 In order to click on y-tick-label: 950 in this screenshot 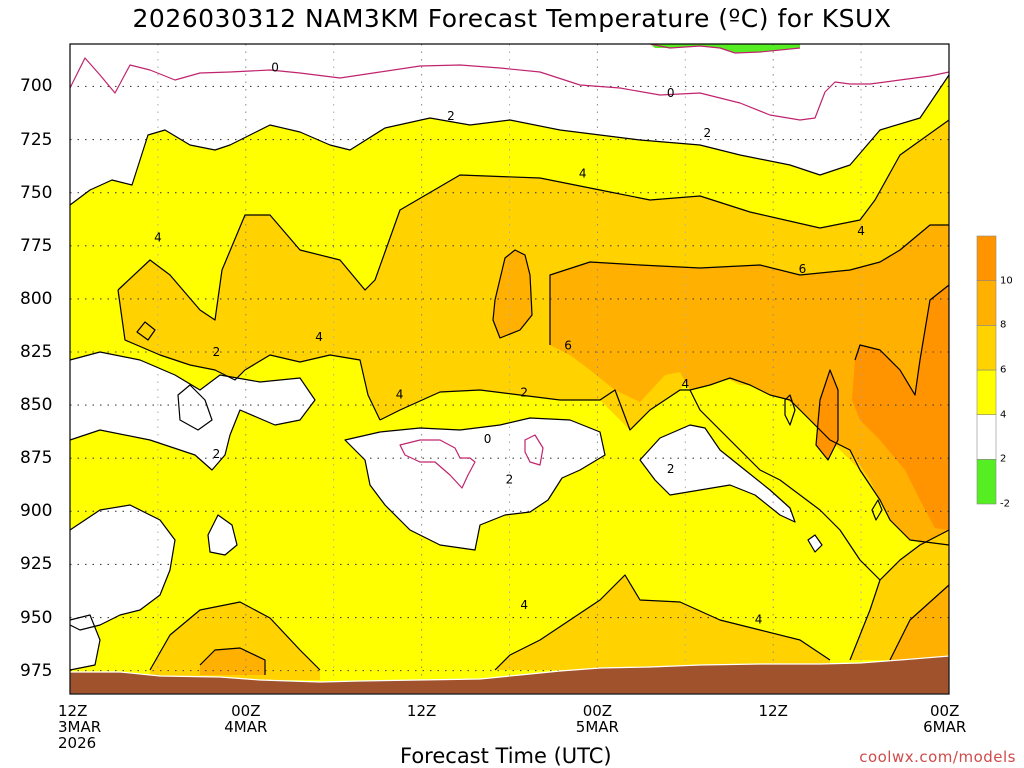, I will do `click(36, 617)`.